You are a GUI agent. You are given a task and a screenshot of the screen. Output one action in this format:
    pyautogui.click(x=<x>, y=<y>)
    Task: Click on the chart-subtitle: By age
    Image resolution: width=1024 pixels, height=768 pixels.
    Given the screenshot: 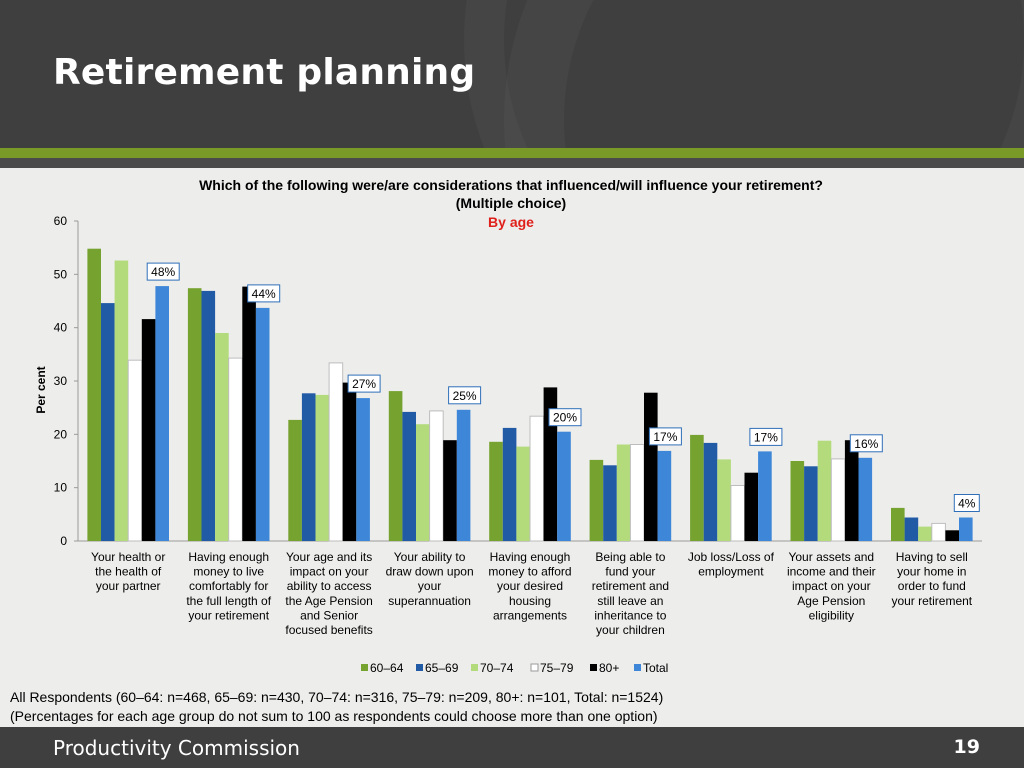 What is the action you would take?
    pyautogui.click(x=511, y=222)
    